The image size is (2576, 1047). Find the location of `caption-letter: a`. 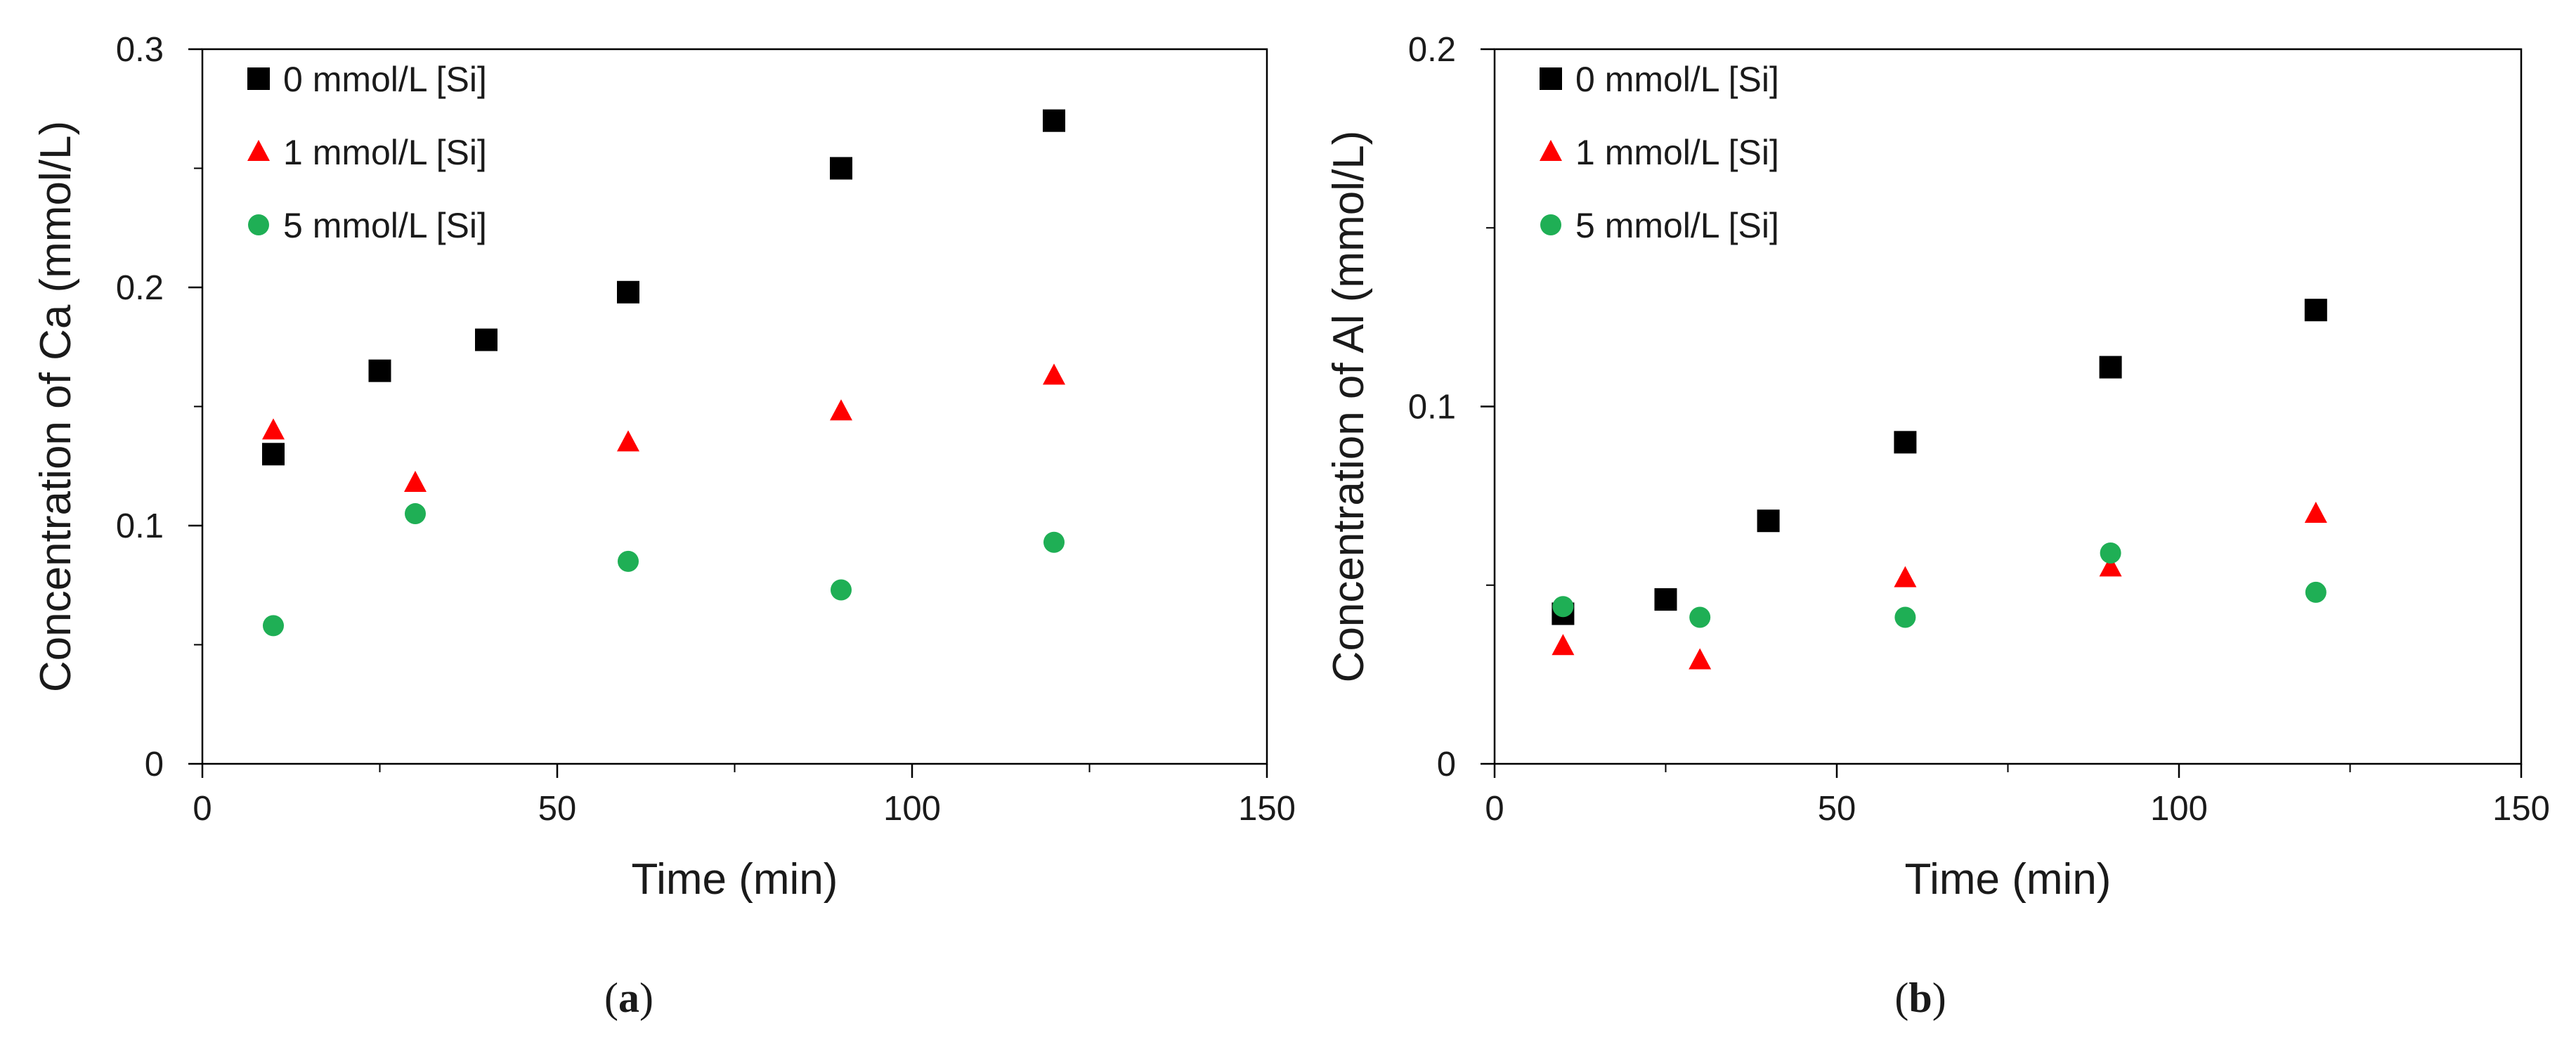

caption-letter: a is located at coordinates (628, 998).